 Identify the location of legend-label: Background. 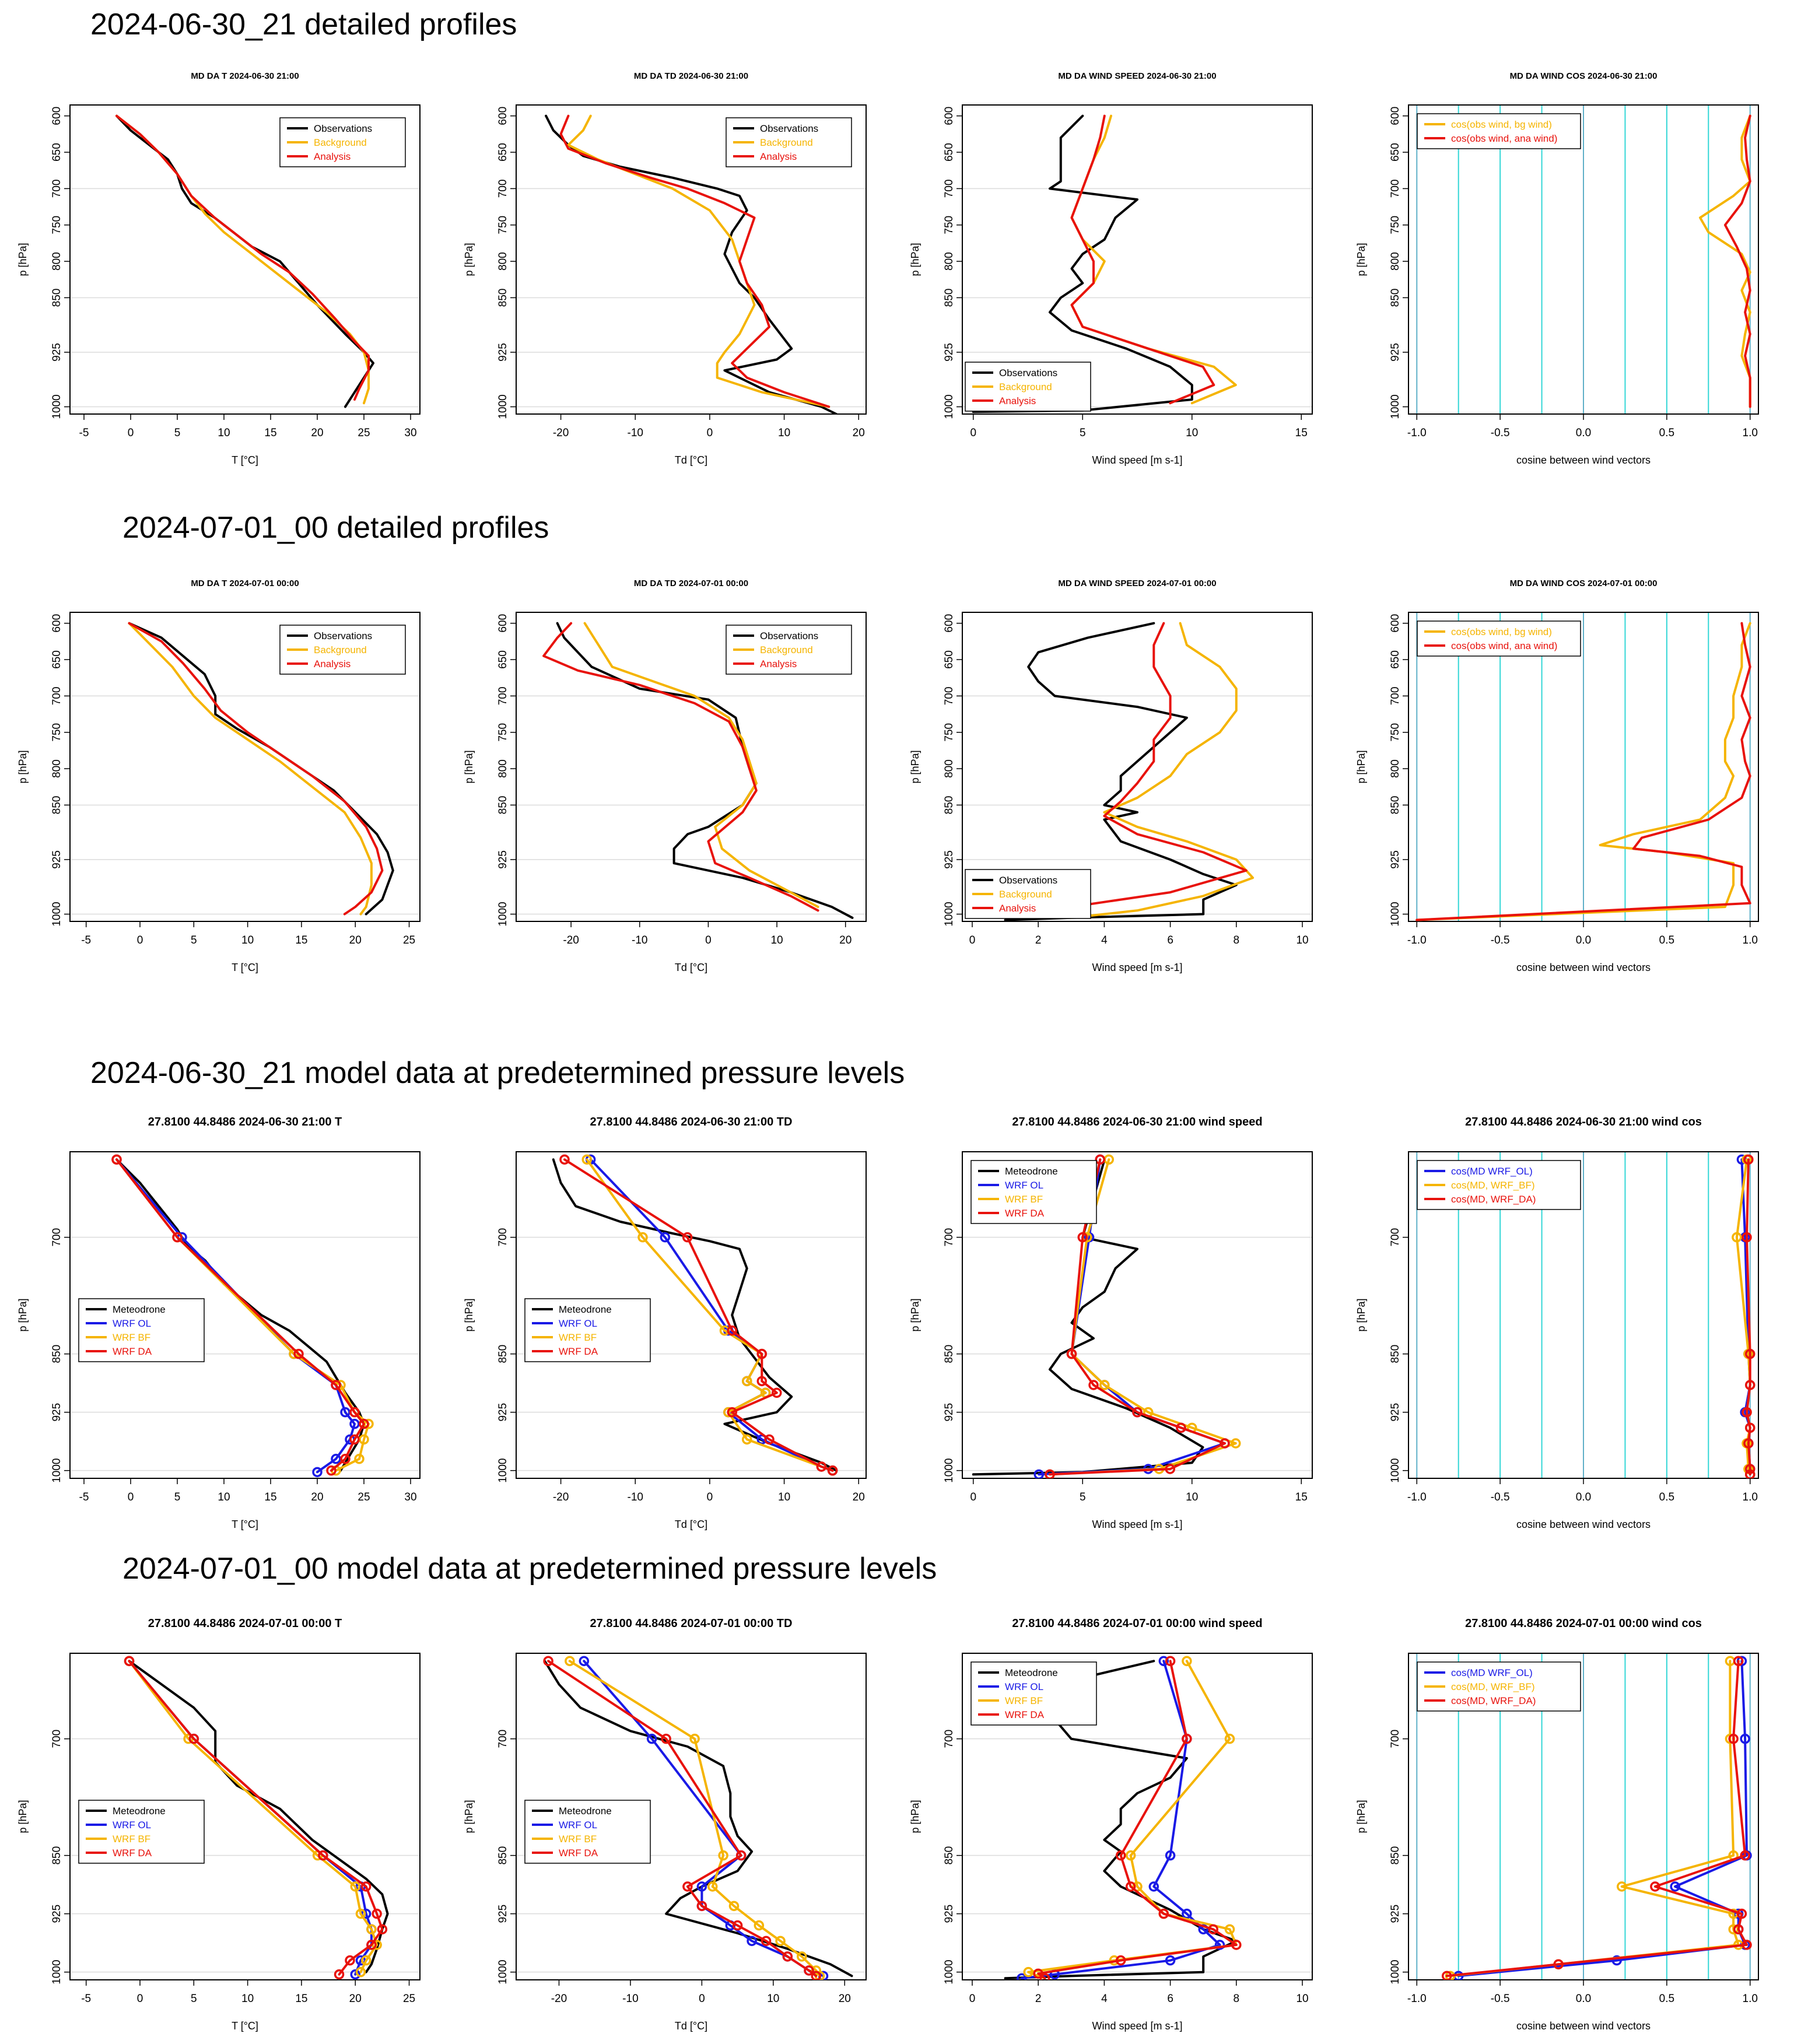
(340, 142).